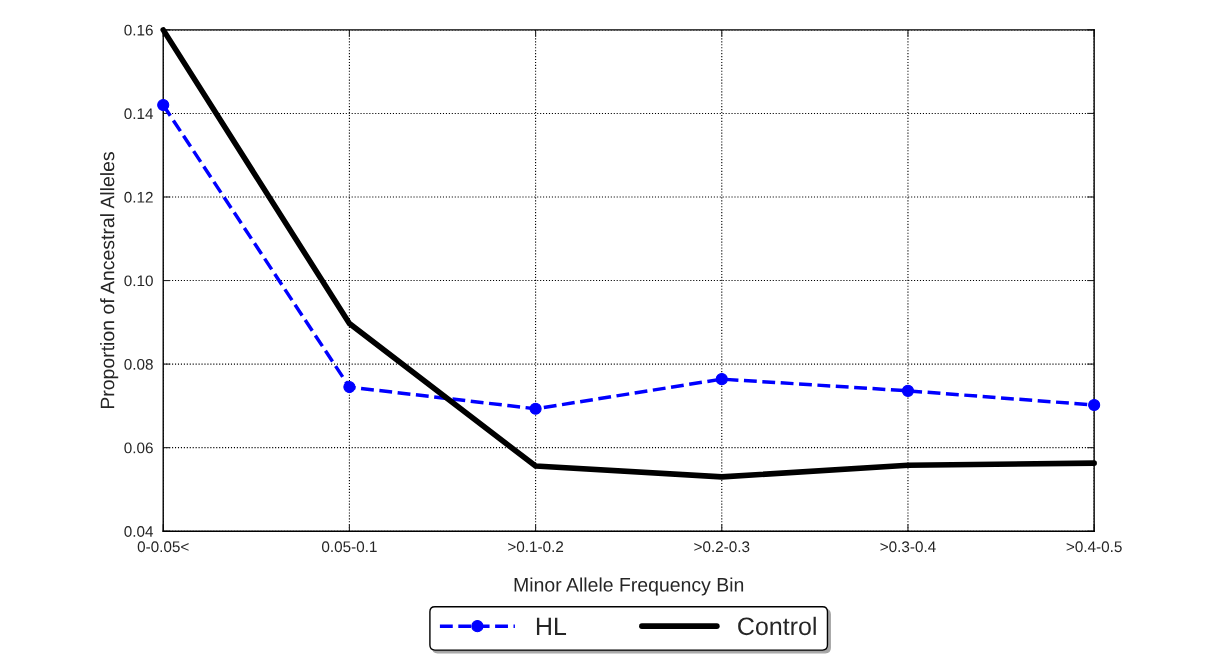 The height and width of the screenshot is (664, 1209). I want to click on x-tick-label: 0-0.05<, so click(163, 547).